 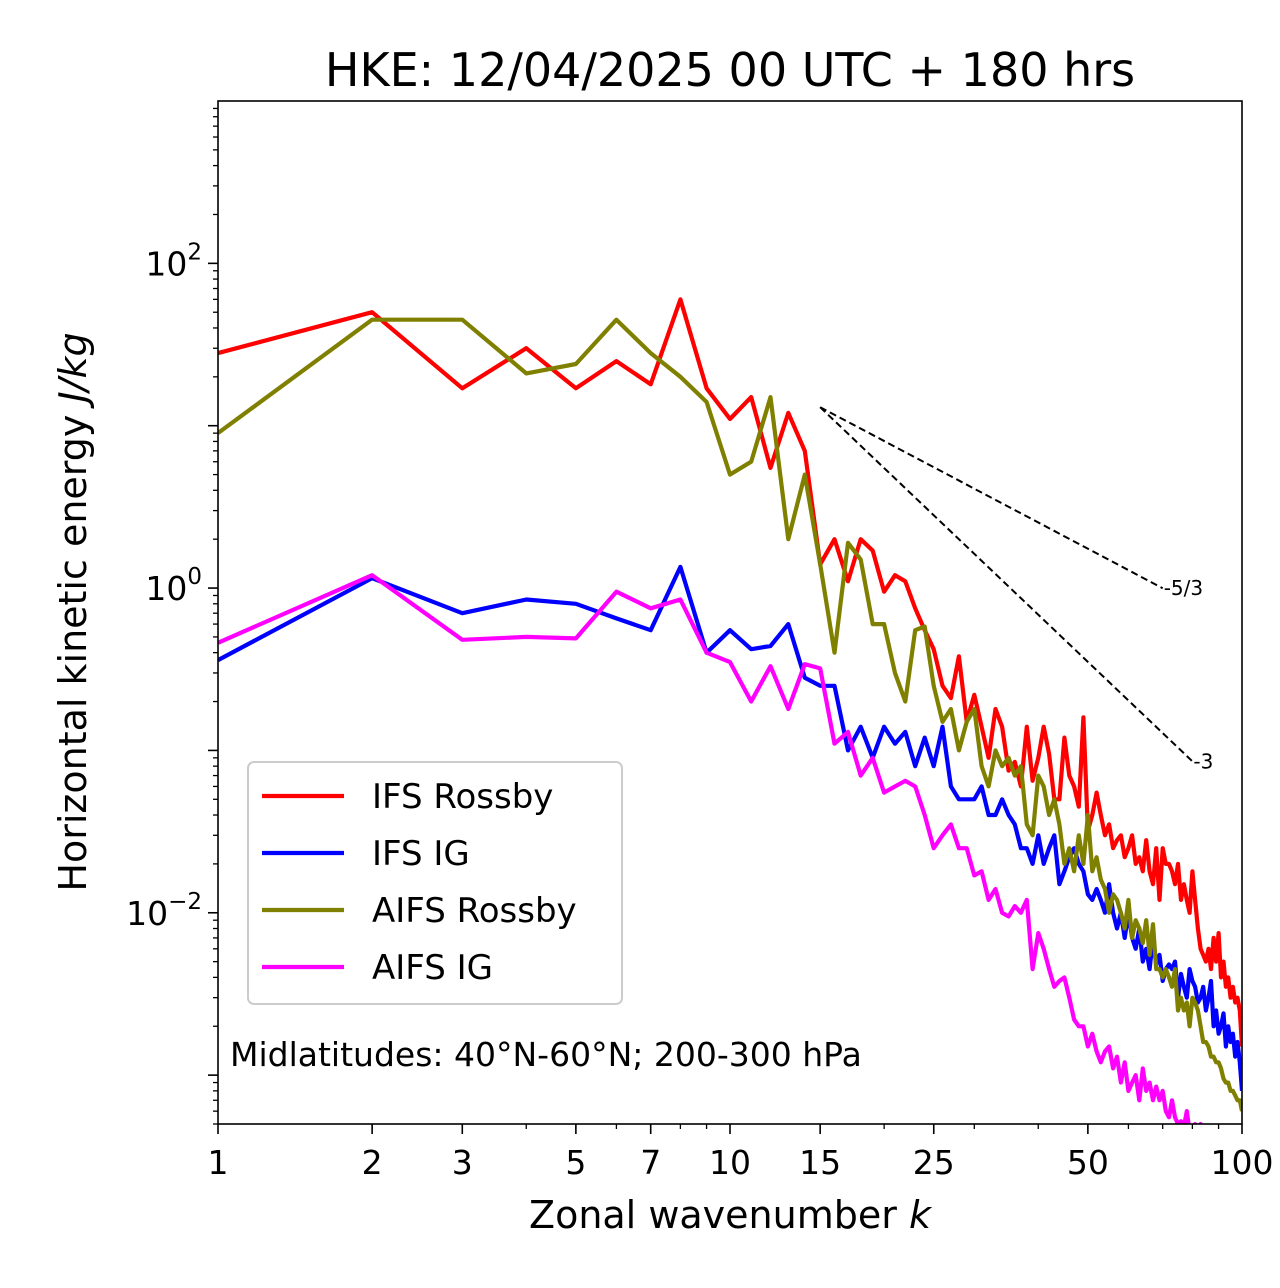 What do you see at coordinates (820, 1162) in the screenshot?
I see `x-tick-label: 15` at bounding box center [820, 1162].